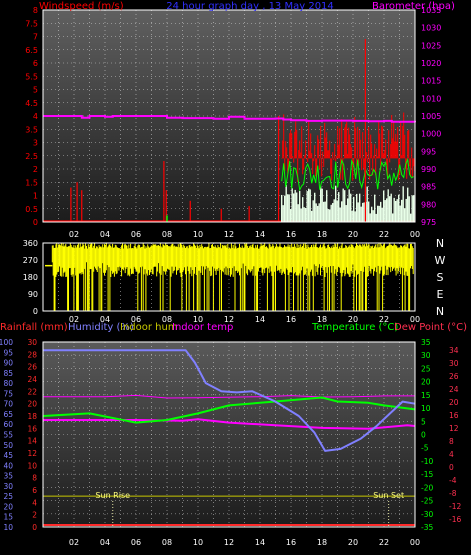 This screenshot has width=471, height=555. Describe the element at coordinates (423, 435) in the screenshot. I see `temp-tick-label: 0` at that location.